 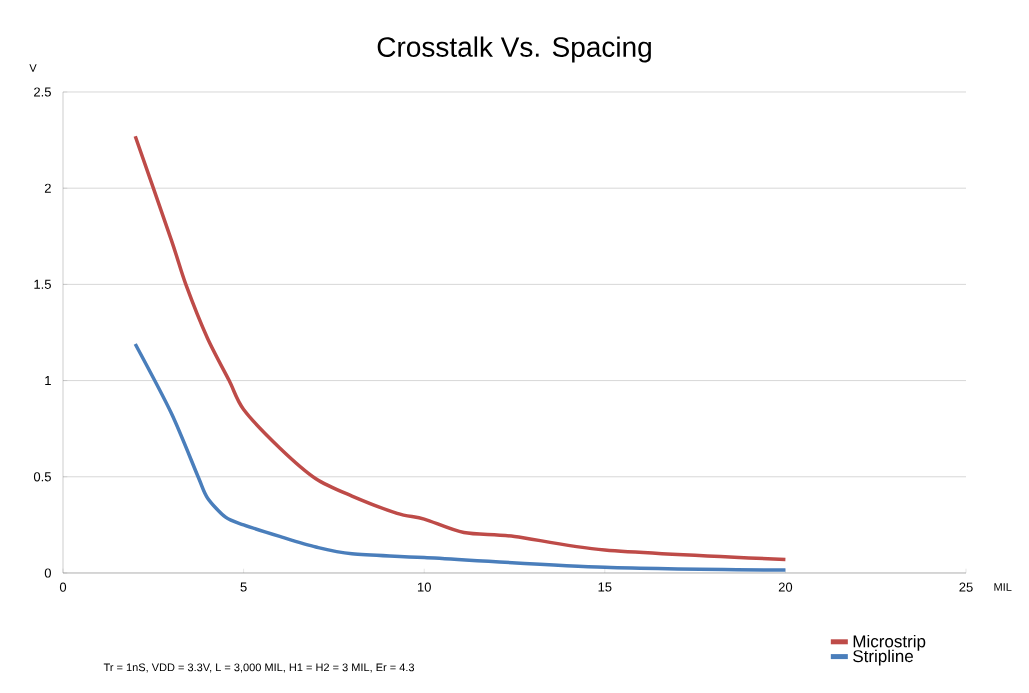 I want to click on y-tick-label: 1, so click(x=48, y=381).